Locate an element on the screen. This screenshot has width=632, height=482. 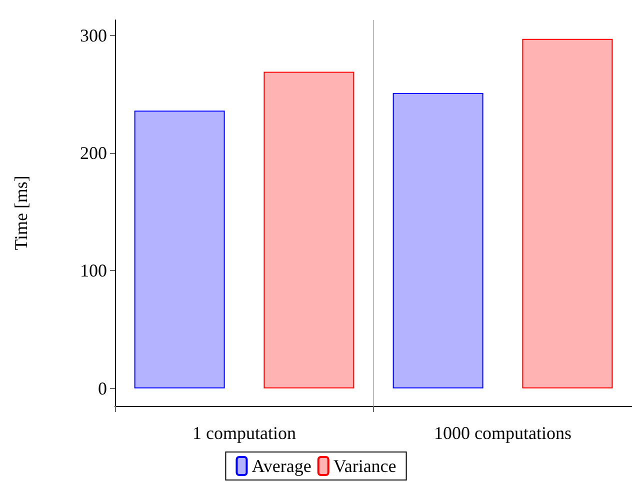
y-tick-label: 300 is located at coordinates (93, 35).